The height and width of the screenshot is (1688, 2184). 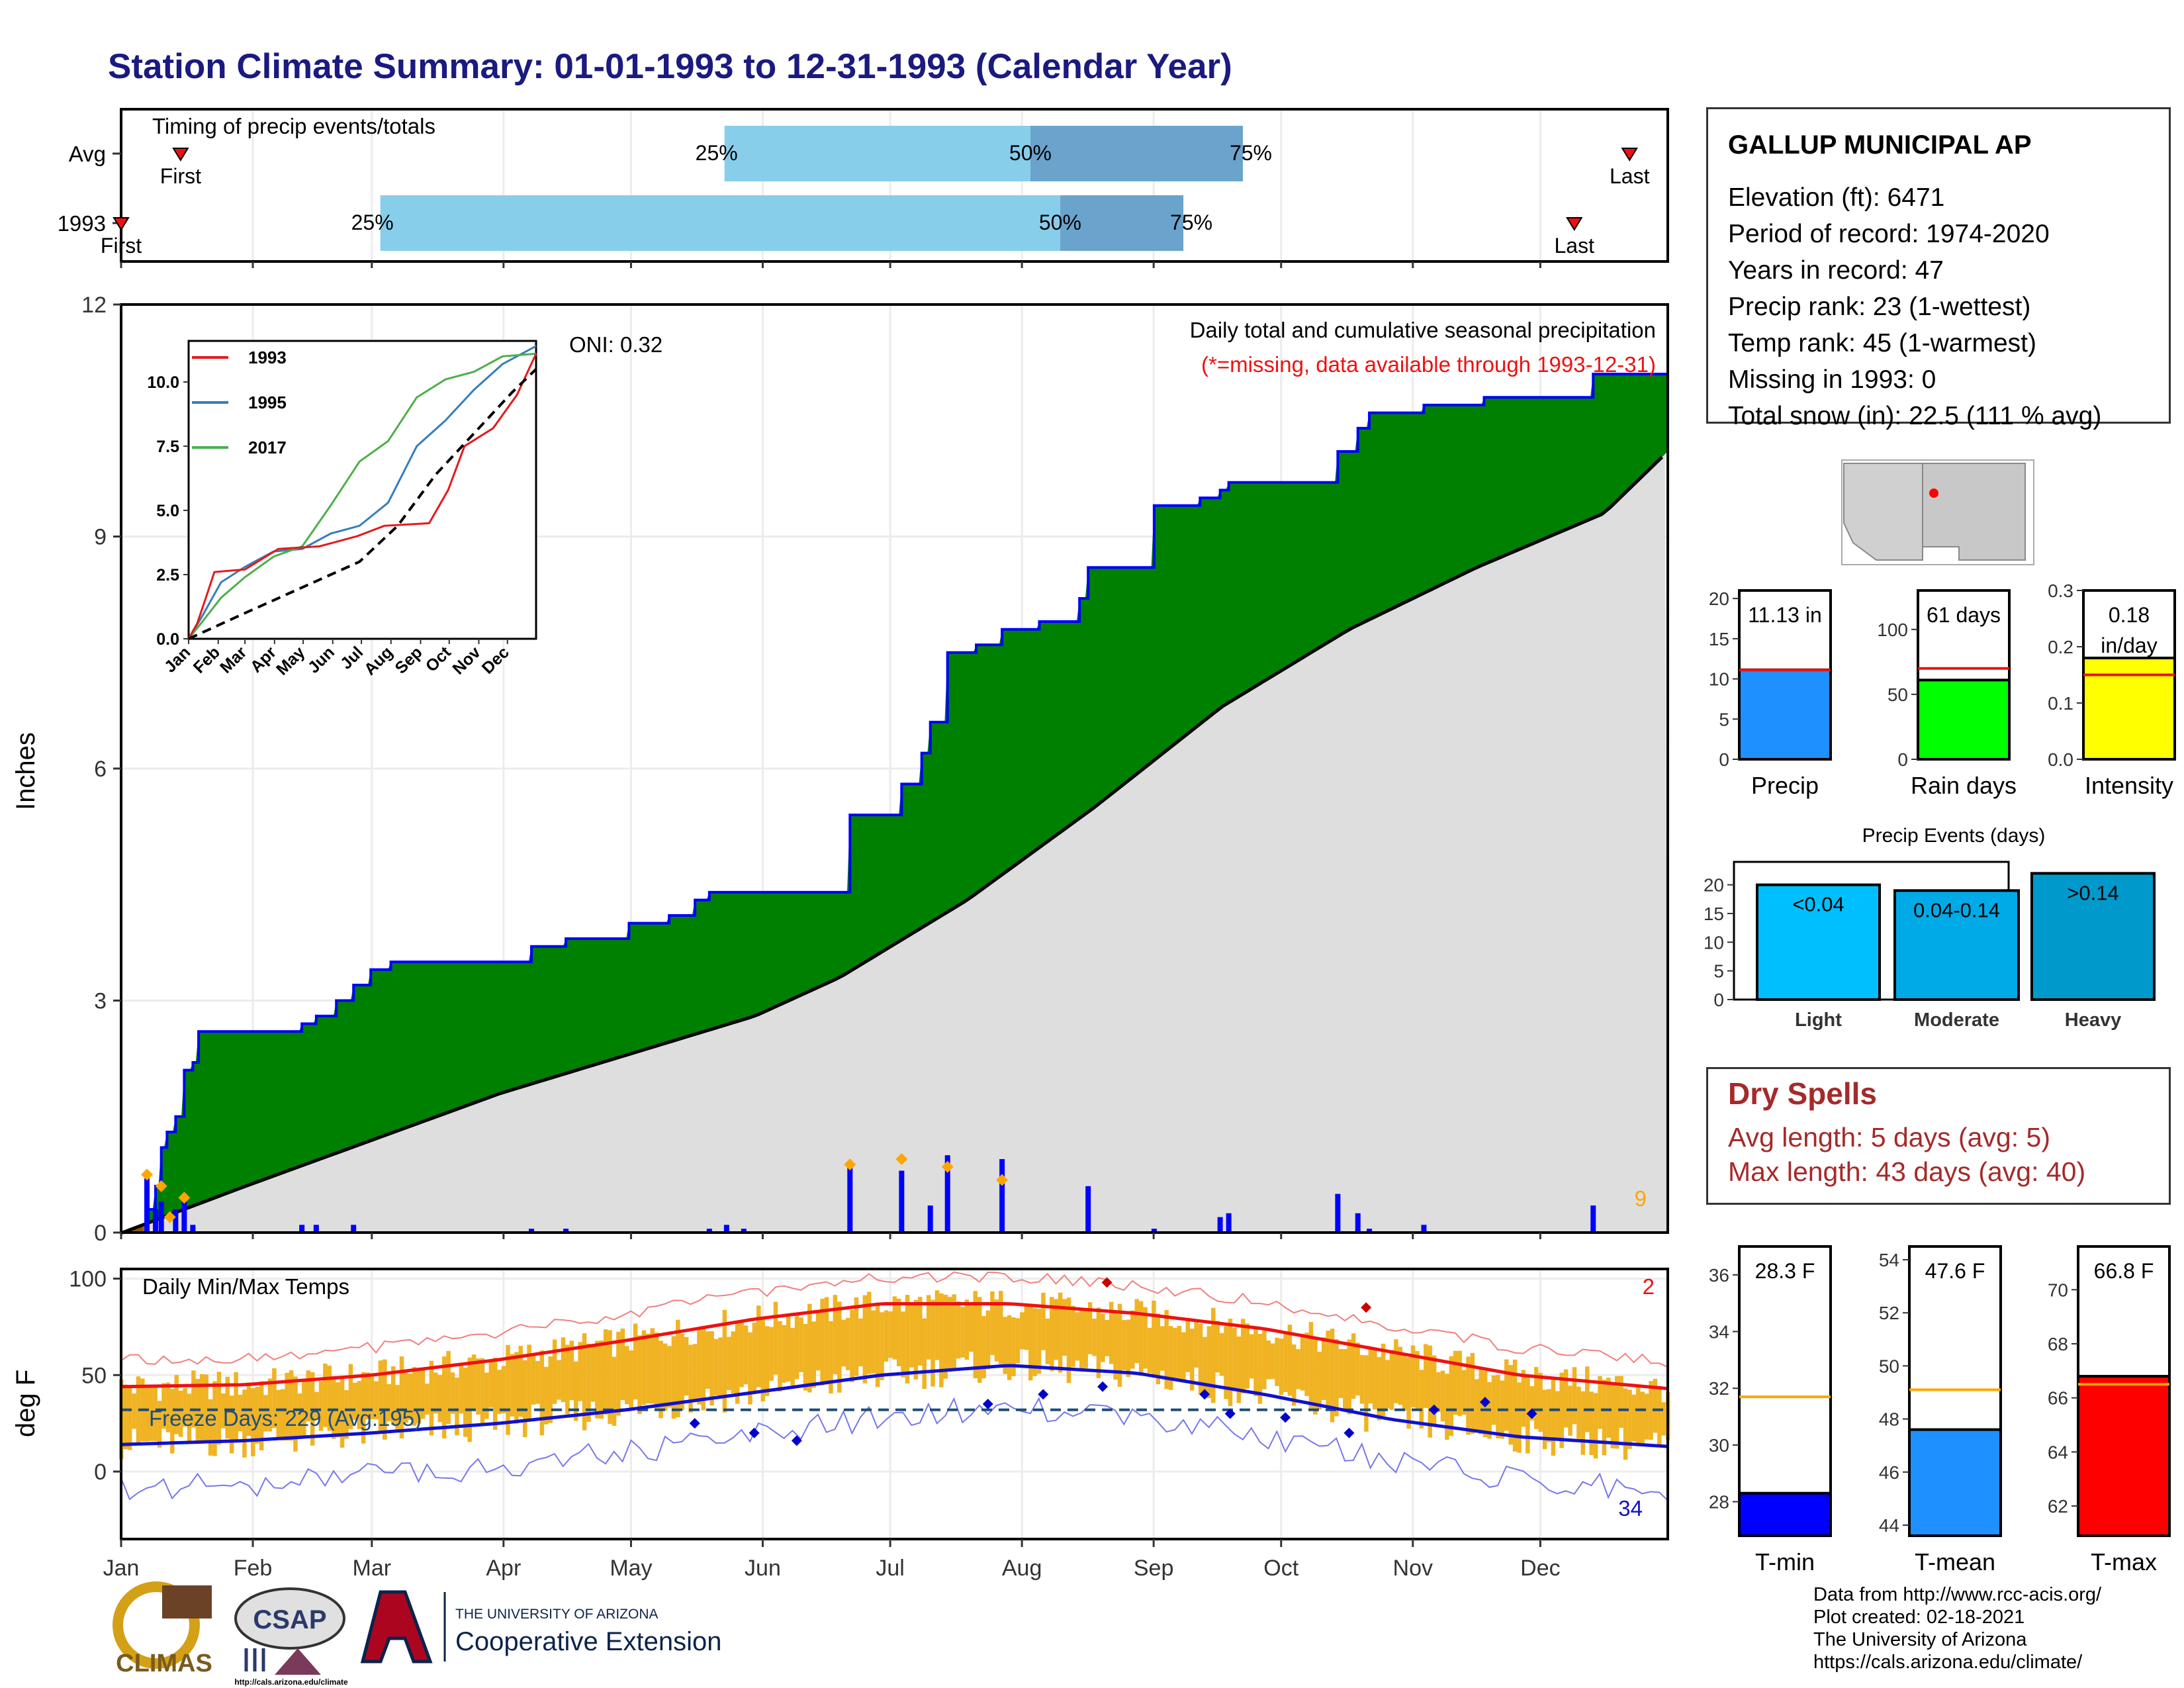 What do you see at coordinates (1889, 1472) in the screenshot?
I see `tmean-bar-tick-label: 46` at bounding box center [1889, 1472].